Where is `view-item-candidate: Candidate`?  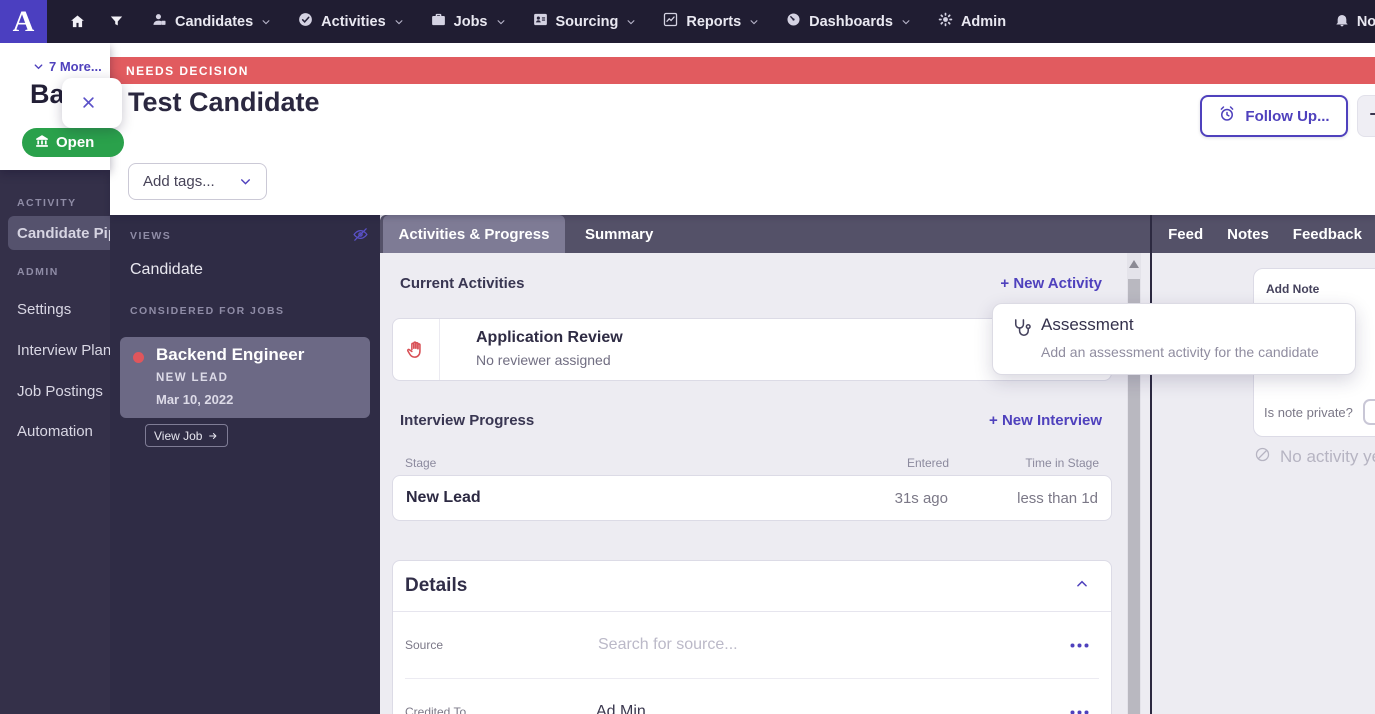 view-item-candidate: Candidate is located at coordinates (166, 269).